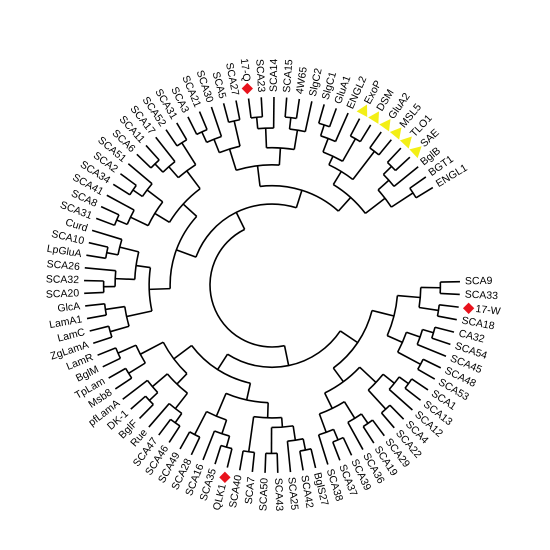 This screenshot has height=550, width=550. What do you see at coordinates (63, 293) in the screenshot?
I see `leaf-label: SCA20` at bounding box center [63, 293].